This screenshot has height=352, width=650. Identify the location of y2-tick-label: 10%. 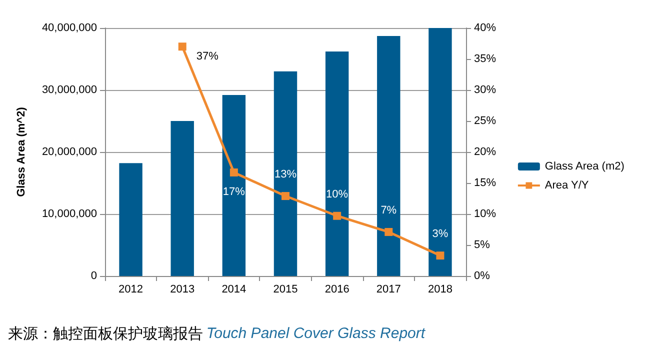
(485, 214).